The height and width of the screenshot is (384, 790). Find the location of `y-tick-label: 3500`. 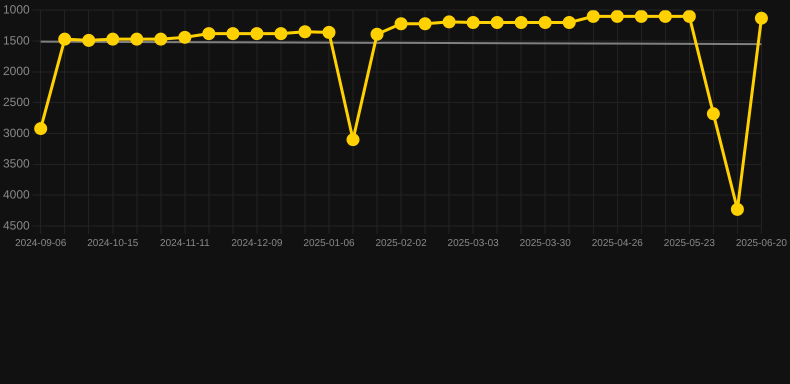

y-tick-label: 3500 is located at coordinates (16, 163).